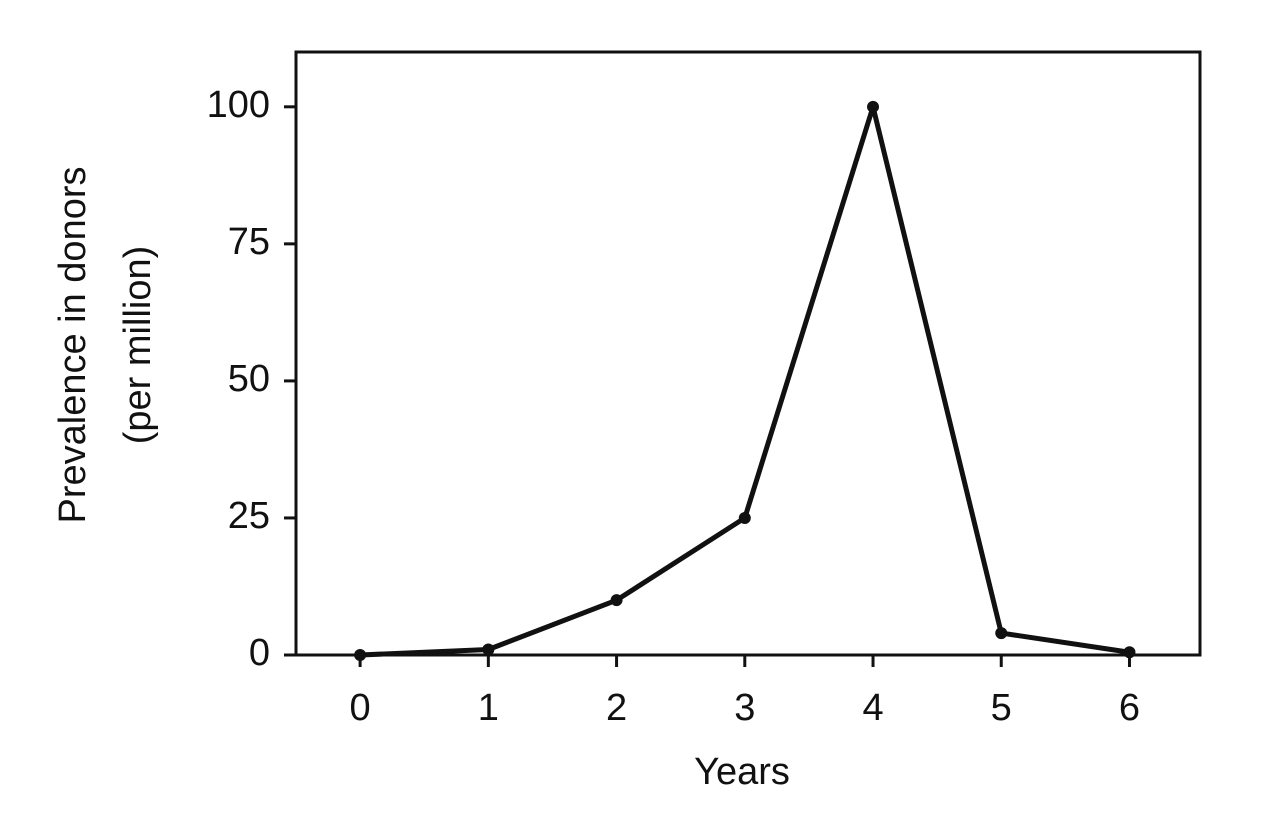 The width and height of the screenshot is (1280, 826). I want to click on x-axis-label: Years, so click(742, 772).